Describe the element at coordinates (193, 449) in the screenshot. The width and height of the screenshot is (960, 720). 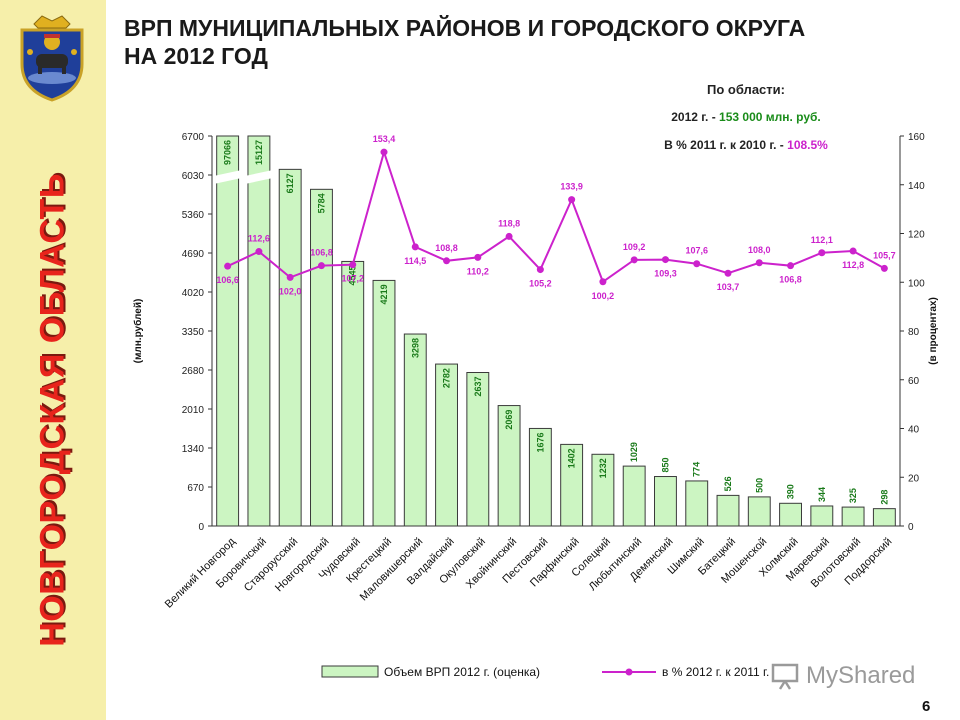
I see `left-tick-label: 1340` at that location.